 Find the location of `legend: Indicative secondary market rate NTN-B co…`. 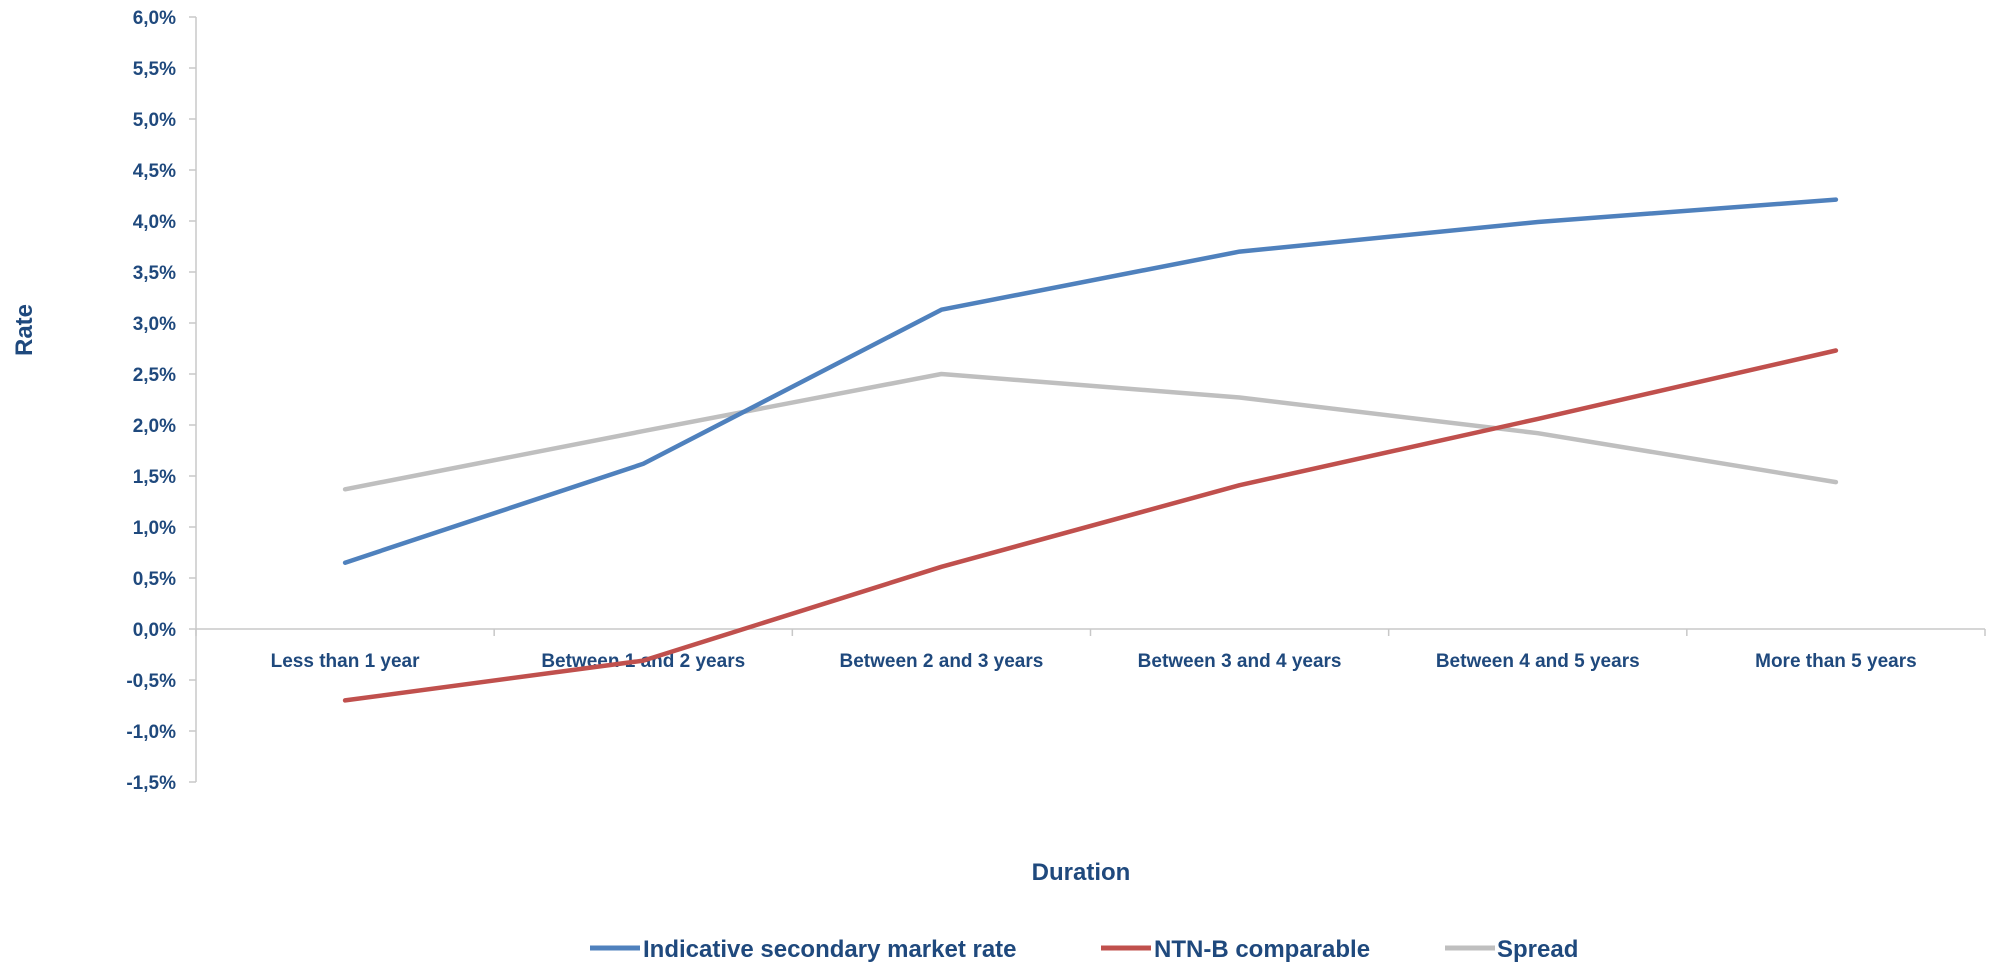

legend: Indicative secondary market rate NTN-B co… is located at coordinates (1084, 949).